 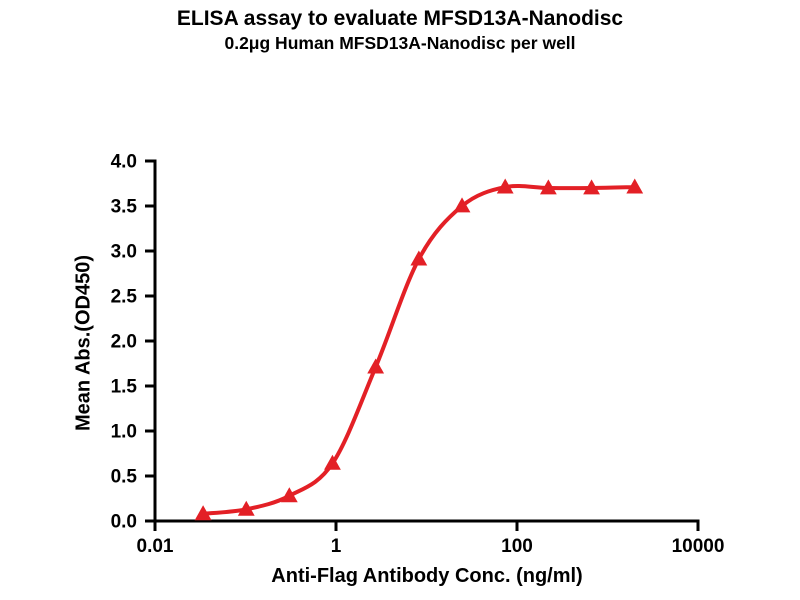 What do you see at coordinates (124, 297) in the screenshot?
I see `y-tick-label: 2.5` at bounding box center [124, 297].